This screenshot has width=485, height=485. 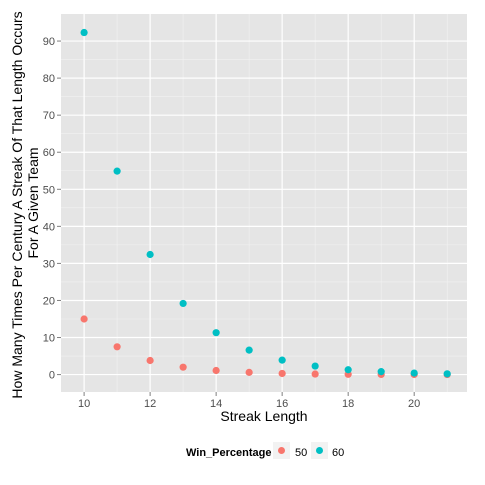 What do you see at coordinates (49, 264) in the screenshot?
I see `y-tick-label: 30` at bounding box center [49, 264].